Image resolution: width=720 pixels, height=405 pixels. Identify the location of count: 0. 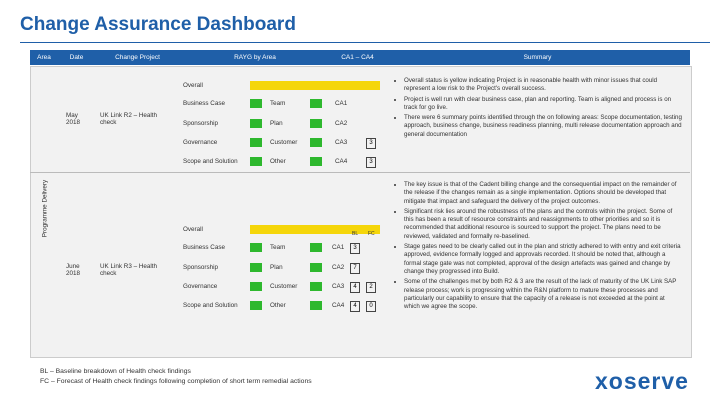
(371, 306).